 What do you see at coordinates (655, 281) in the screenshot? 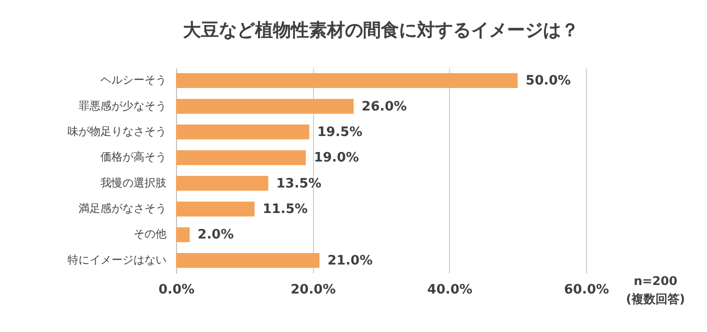
I see `text: n=200` at bounding box center [655, 281].